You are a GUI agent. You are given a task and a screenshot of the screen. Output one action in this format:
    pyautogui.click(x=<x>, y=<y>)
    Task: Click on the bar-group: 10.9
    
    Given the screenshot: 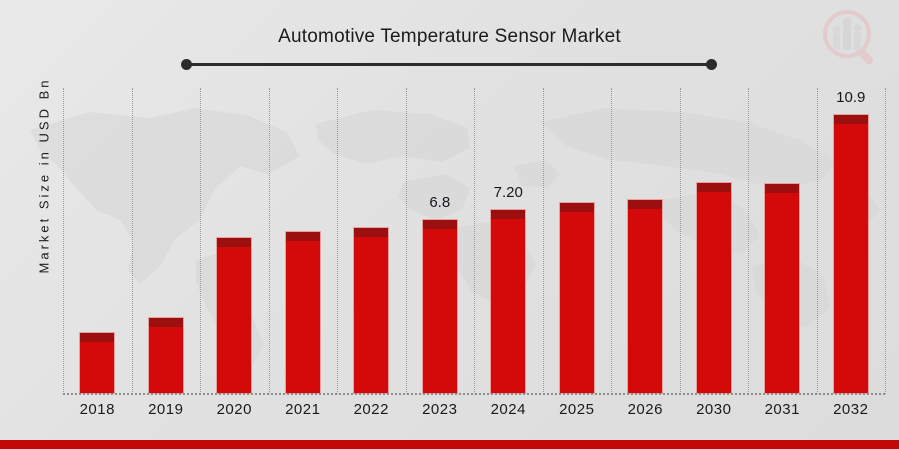 What is the action you would take?
    pyautogui.click(x=851, y=241)
    